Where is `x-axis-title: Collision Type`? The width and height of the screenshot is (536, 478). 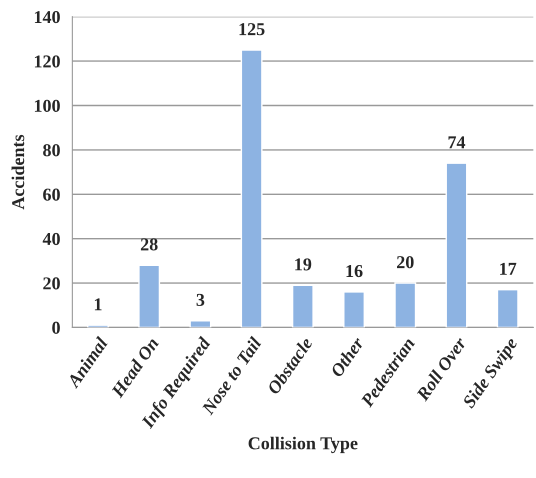 x-axis-title: Collision Type is located at coordinates (303, 445).